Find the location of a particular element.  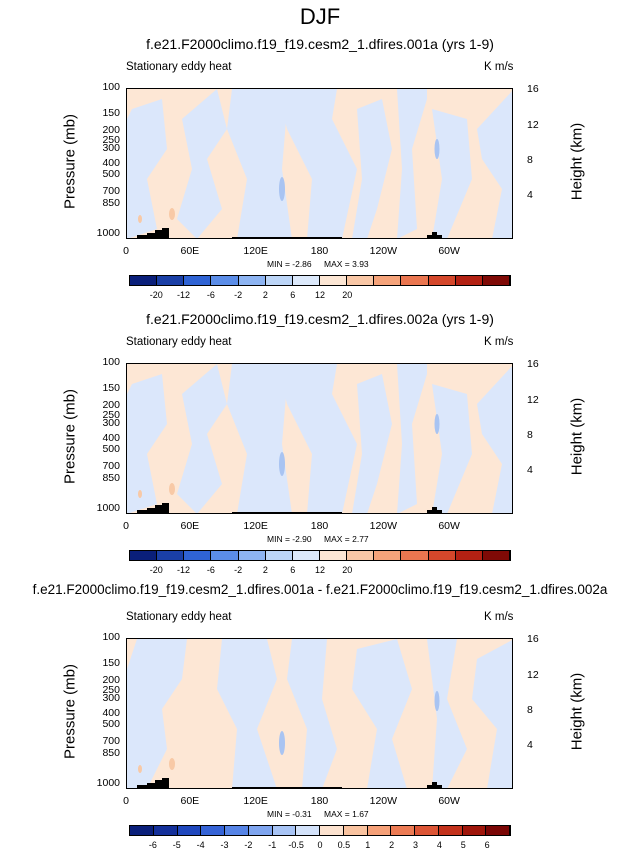

max-label: MAX = 3.93 is located at coordinates (346, 264).